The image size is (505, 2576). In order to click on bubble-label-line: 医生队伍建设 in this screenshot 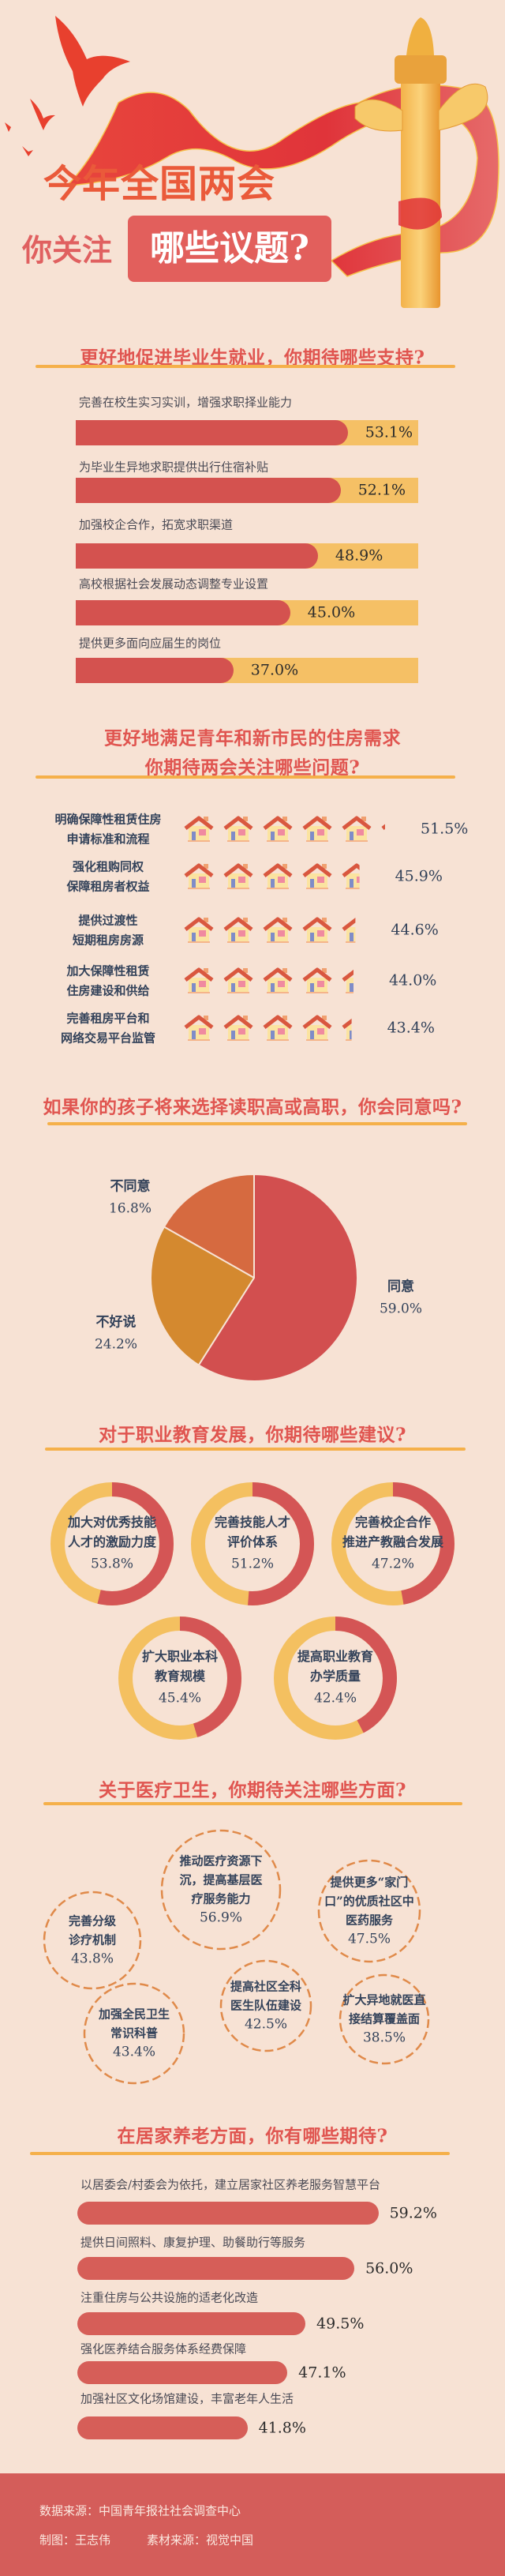, I will do `click(266, 2005)`.